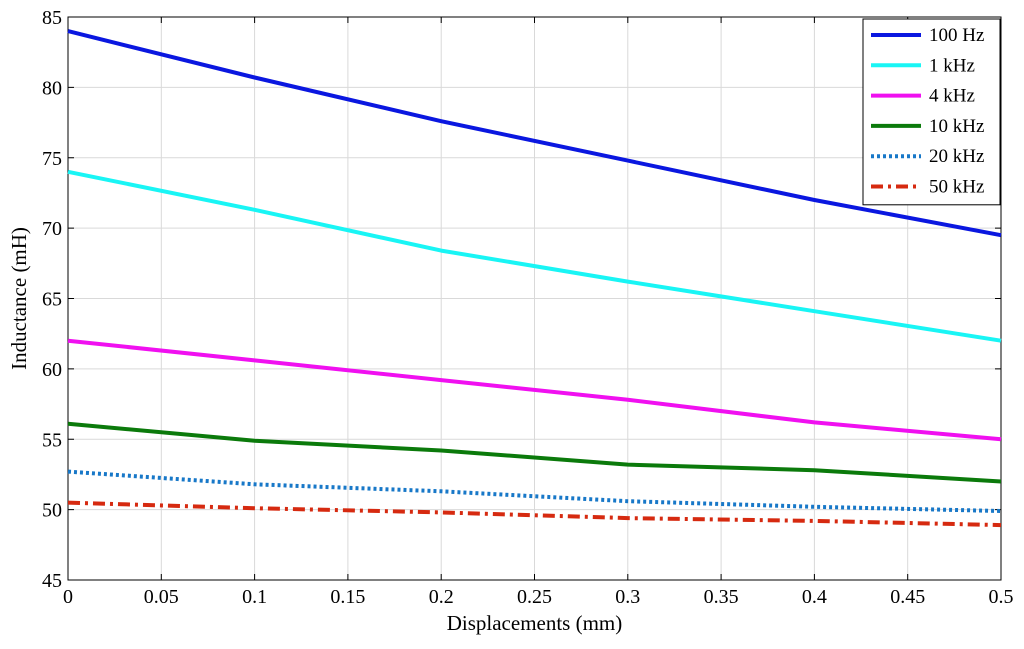 The image size is (1024, 649). Describe the element at coordinates (535, 623) in the screenshot. I see `x-axis-title: Displacements (mm)` at that location.